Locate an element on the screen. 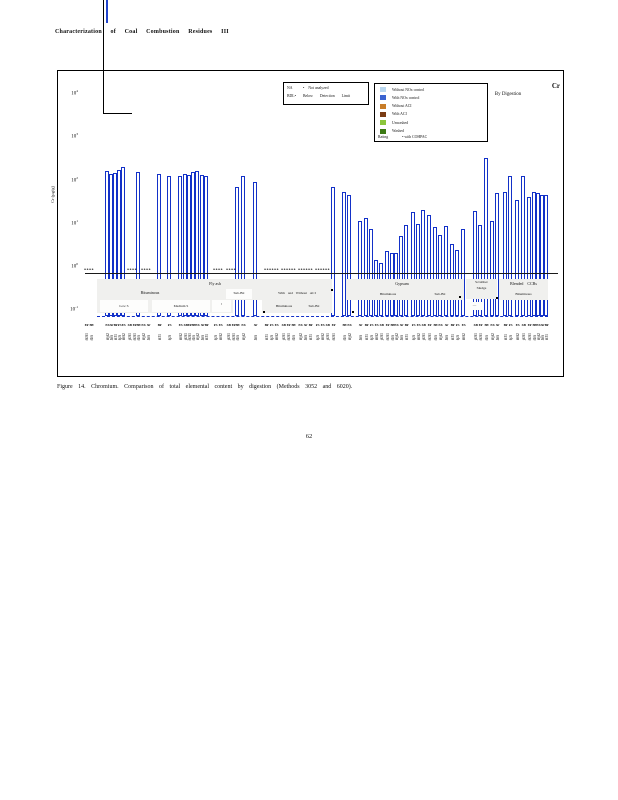  legend-item-label: With NOx control is located at coordinates (406, 97).